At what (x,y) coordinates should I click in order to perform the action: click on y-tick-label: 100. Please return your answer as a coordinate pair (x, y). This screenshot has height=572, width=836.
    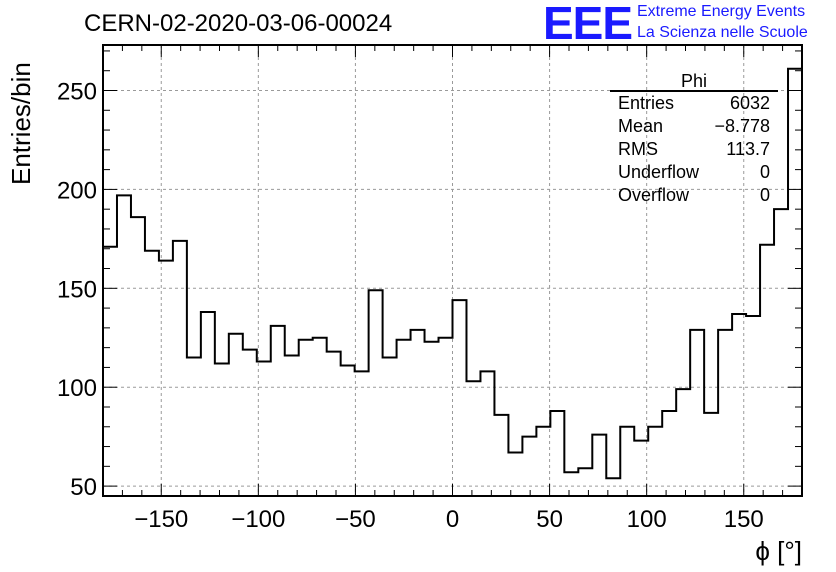
    Looking at the image, I should click on (77, 388).